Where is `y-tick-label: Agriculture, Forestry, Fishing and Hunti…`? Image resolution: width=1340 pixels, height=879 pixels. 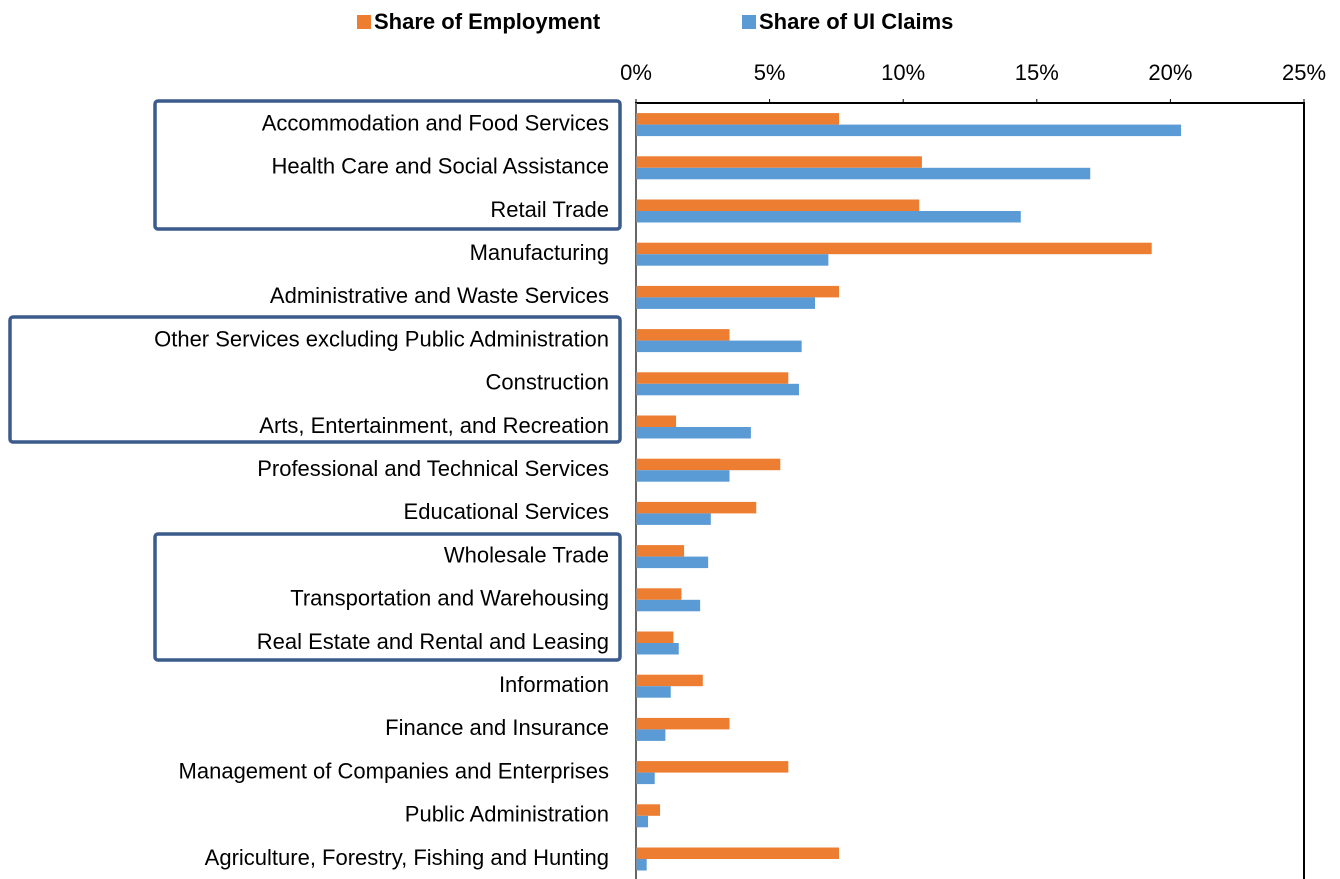
y-tick-label: Agriculture, Forestry, Fishing and Hunti… is located at coordinates (407, 857).